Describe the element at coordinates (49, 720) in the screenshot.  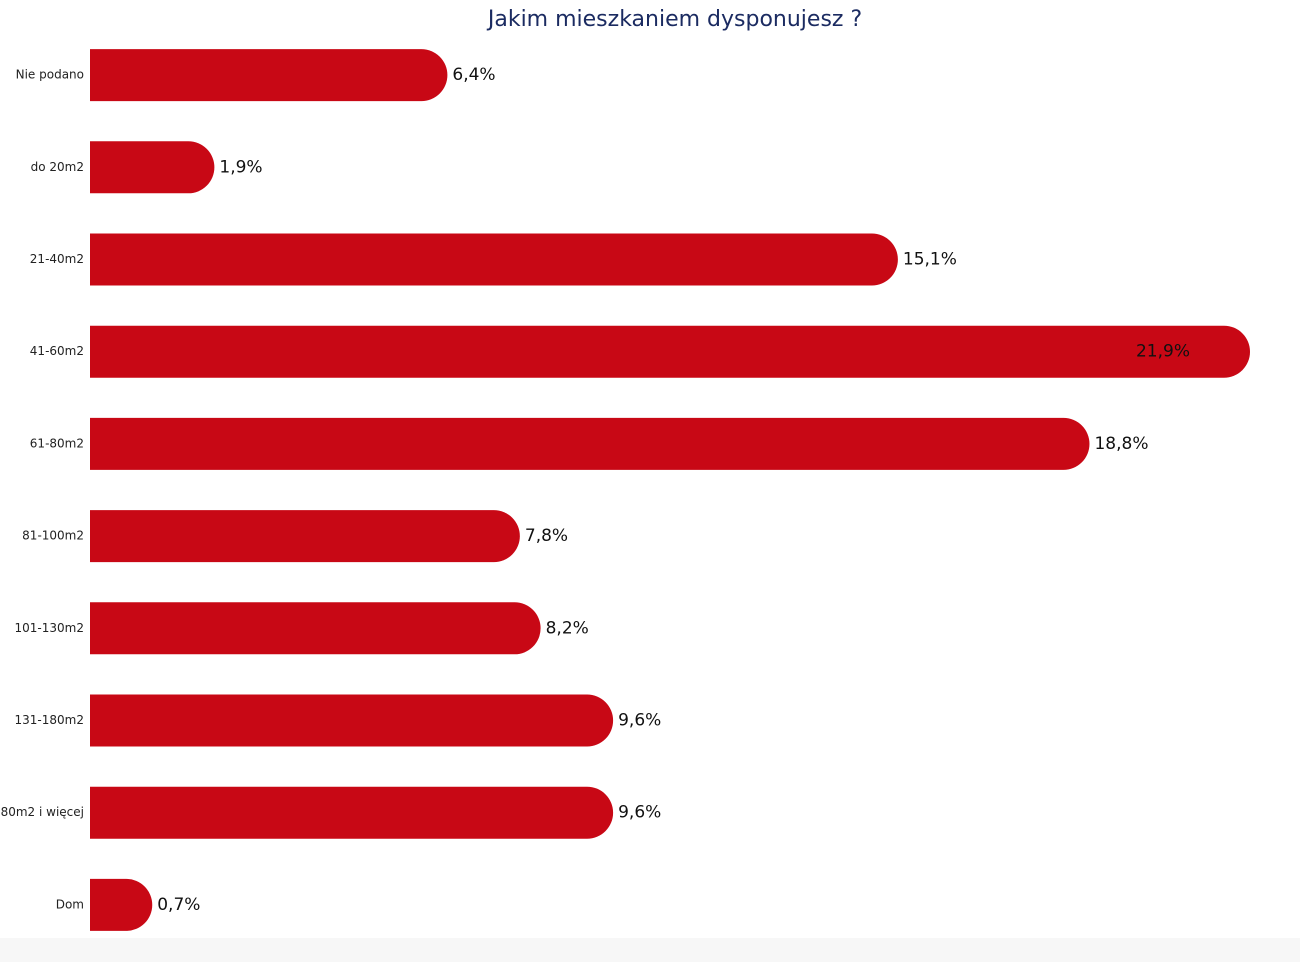
I see `category-label: 131-180m2` at that location.